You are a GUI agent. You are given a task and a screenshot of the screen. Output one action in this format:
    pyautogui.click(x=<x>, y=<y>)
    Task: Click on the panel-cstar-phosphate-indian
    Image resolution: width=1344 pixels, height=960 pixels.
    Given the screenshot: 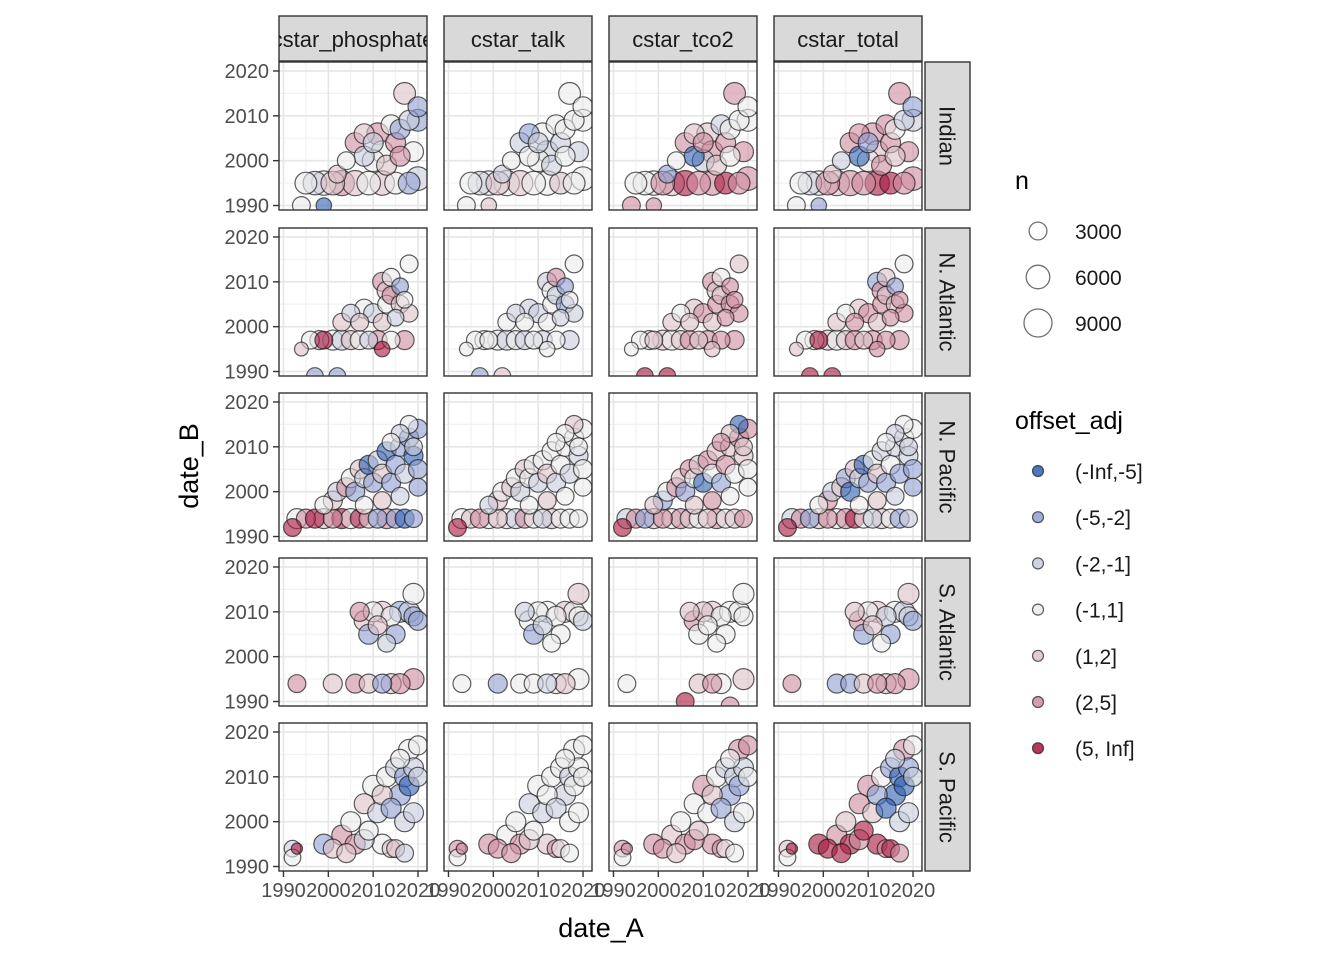 What is the action you would take?
    pyautogui.click(x=353, y=136)
    